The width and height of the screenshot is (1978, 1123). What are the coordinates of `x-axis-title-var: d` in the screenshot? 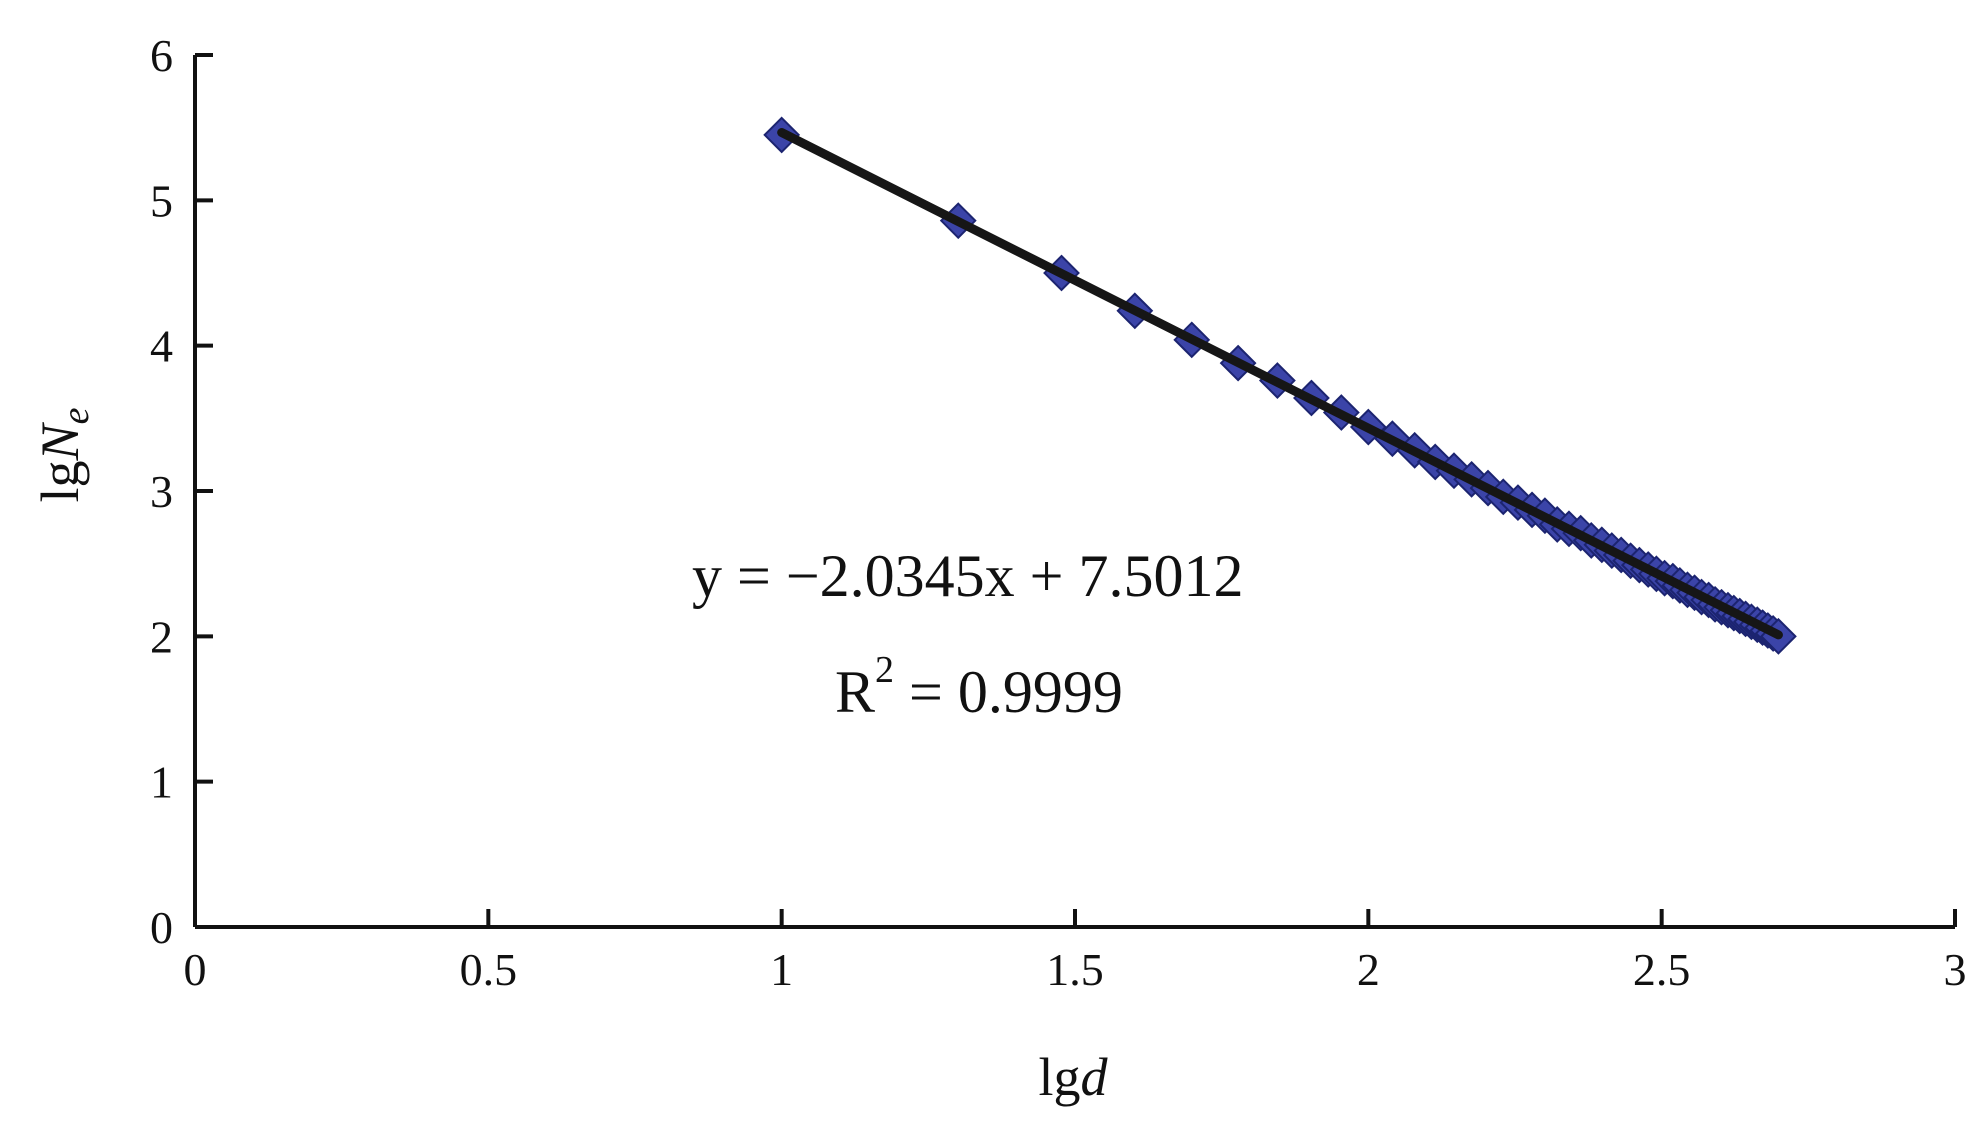 It's located at (1095, 1077).